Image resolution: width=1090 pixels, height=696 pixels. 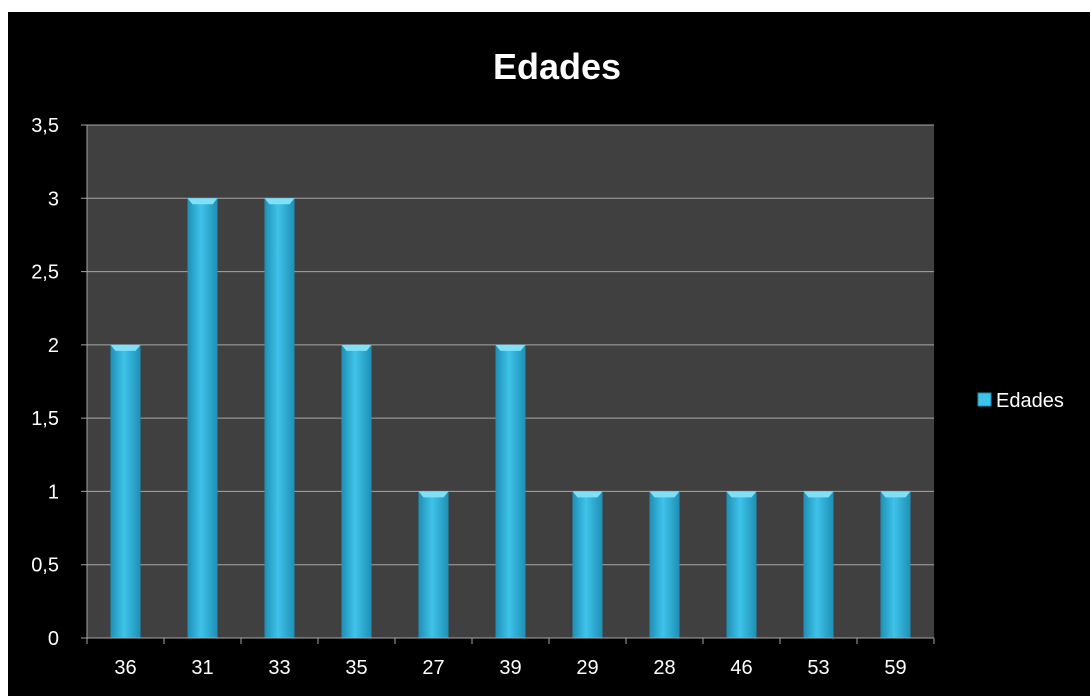 I want to click on y-tick-label: 2, so click(x=53, y=346).